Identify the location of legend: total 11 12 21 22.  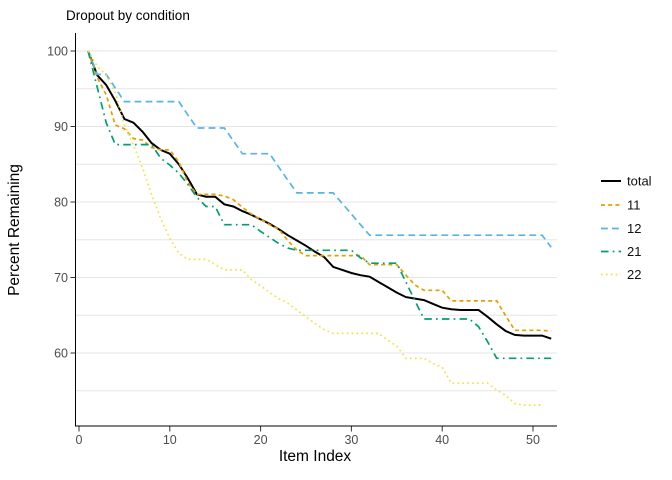
(626, 228).